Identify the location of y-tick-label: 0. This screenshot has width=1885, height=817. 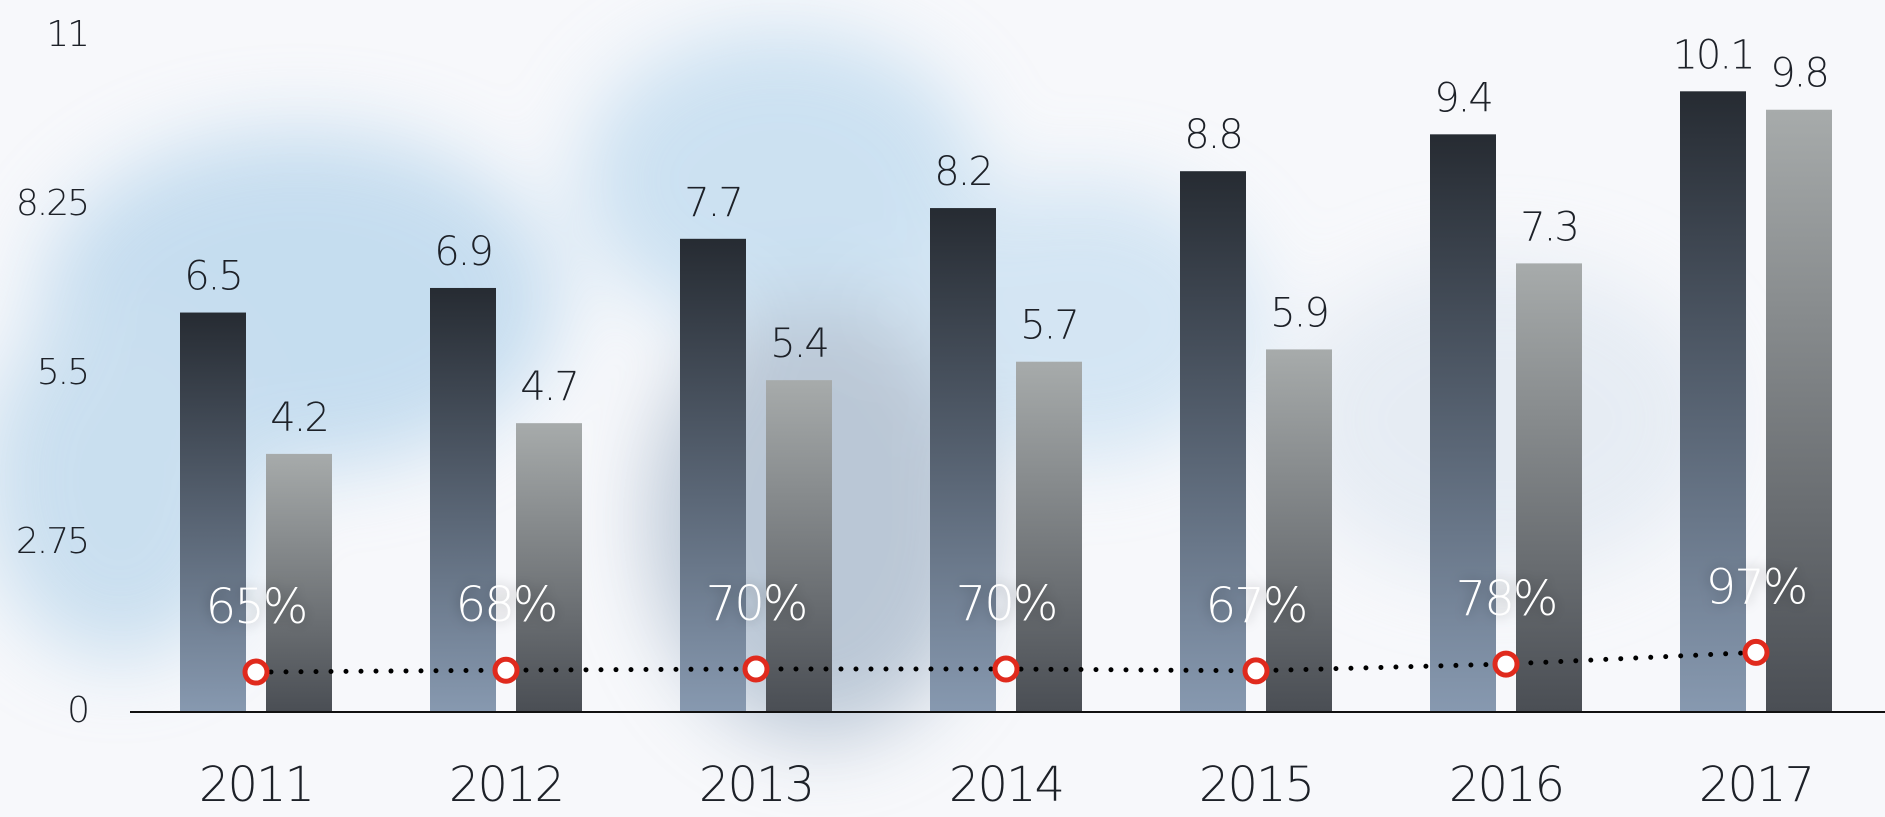
(77, 710).